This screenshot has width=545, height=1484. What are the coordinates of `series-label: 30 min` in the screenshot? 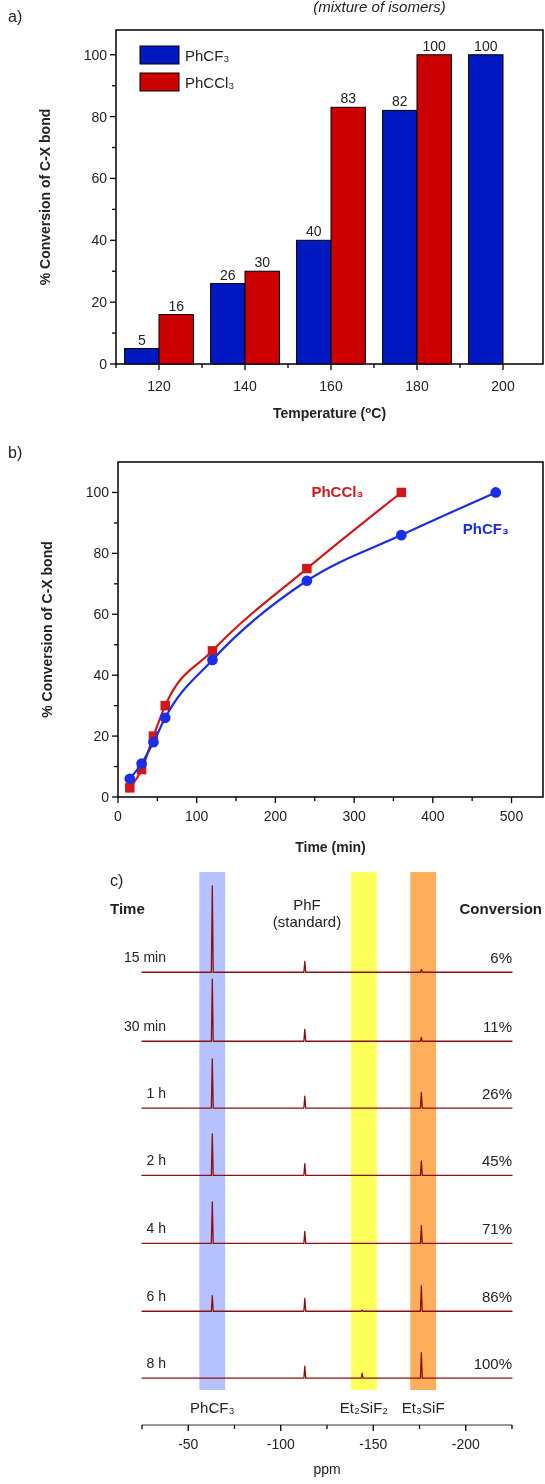 It's located at (144, 1026).